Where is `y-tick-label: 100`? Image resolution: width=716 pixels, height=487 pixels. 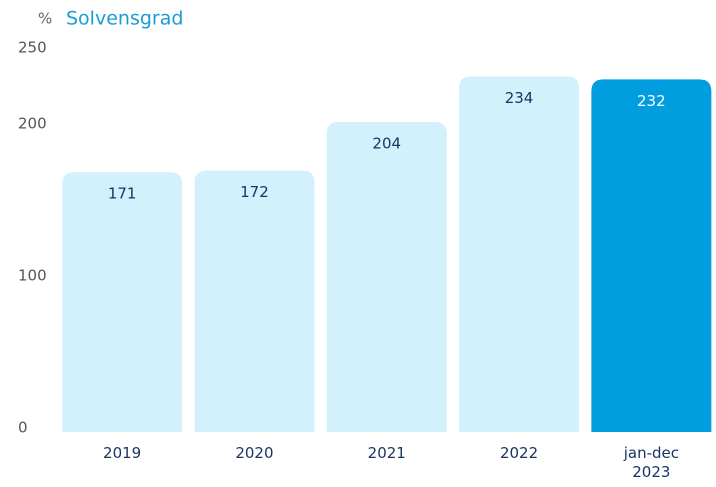 y-tick-label: 100 is located at coordinates (32, 276).